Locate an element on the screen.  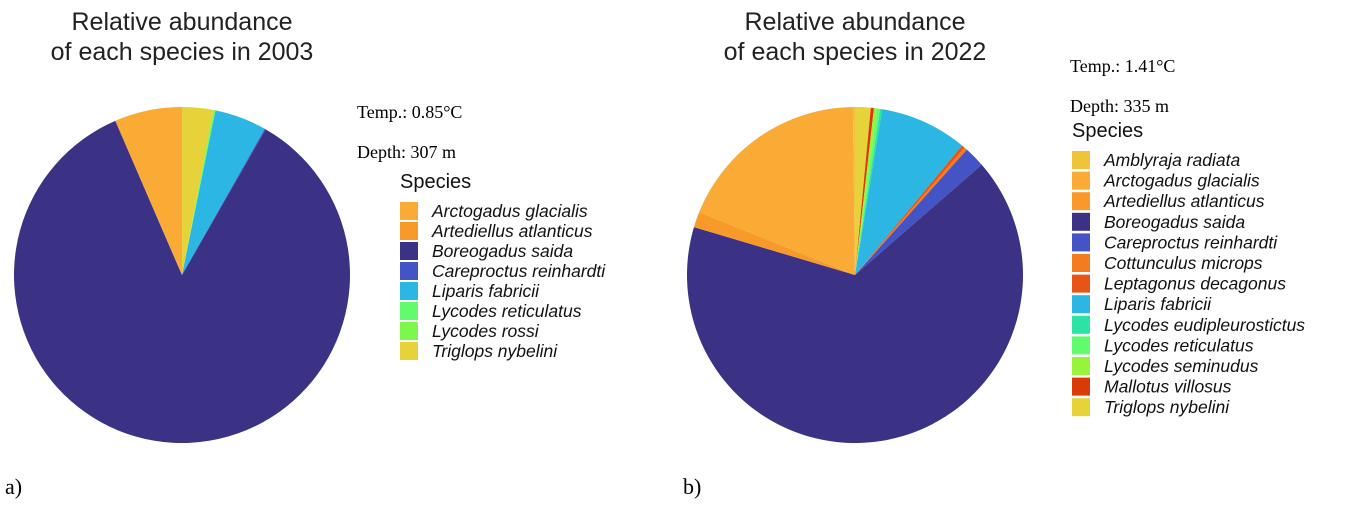
annotation: Depth: 307 m is located at coordinates (406, 152).